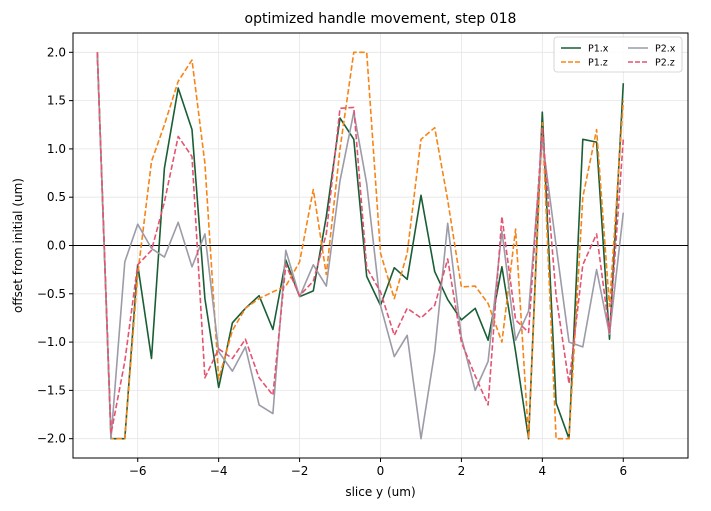 The image size is (711, 511). Describe the element at coordinates (51, 294) in the screenshot. I see `y-tick-label: −0.5` at that location.